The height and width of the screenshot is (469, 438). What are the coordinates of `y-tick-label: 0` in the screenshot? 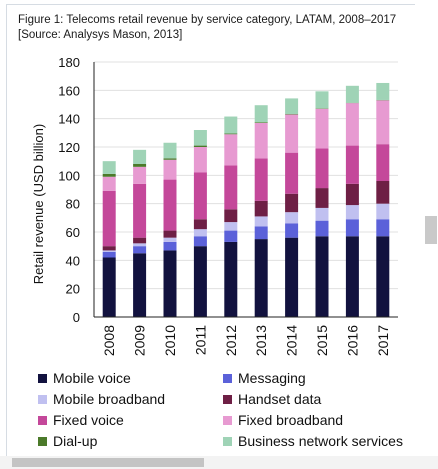 It's located at (76, 317).